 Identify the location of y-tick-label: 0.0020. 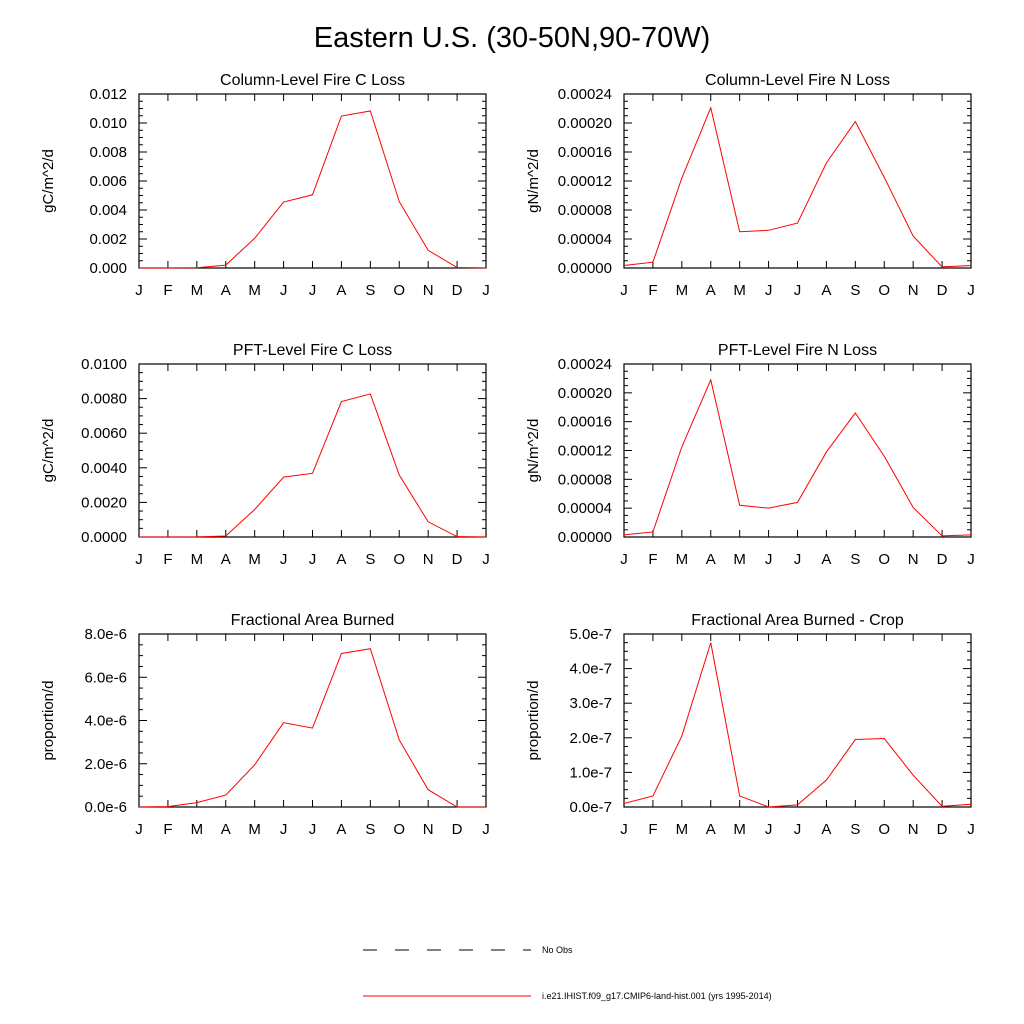
(104, 502).